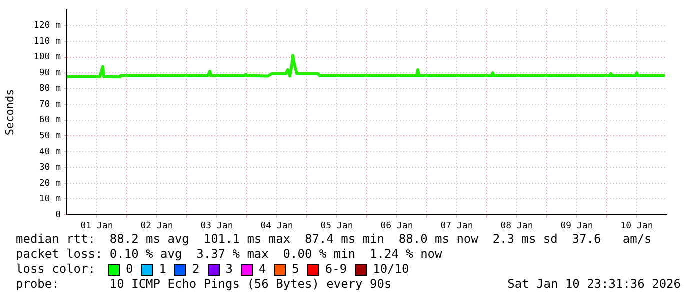  Describe the element at coordinates (162, 269) in the screenshot. I see `text: 1` at that location.